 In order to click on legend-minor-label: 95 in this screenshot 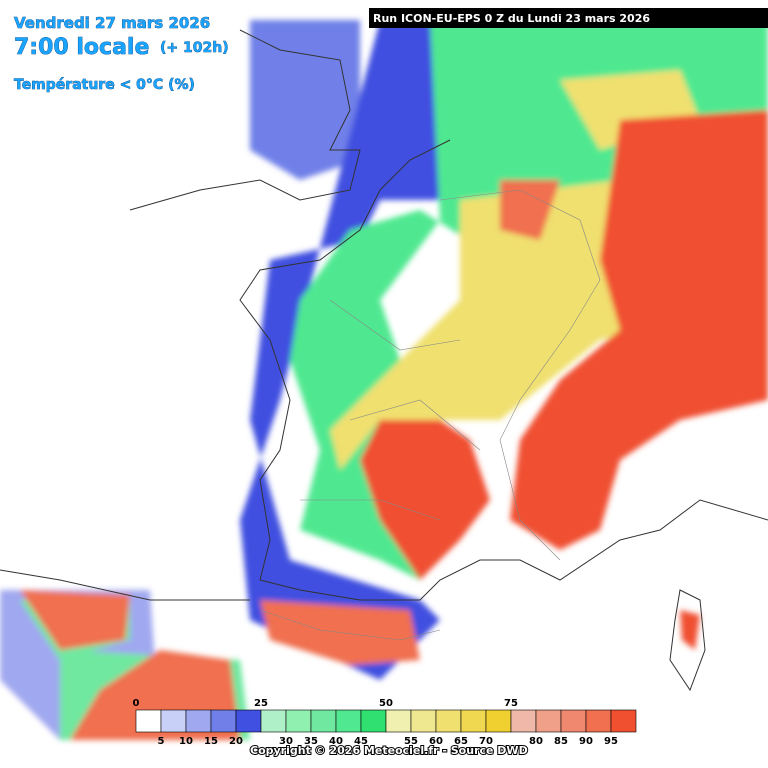, I will do `click(611, 741)`.